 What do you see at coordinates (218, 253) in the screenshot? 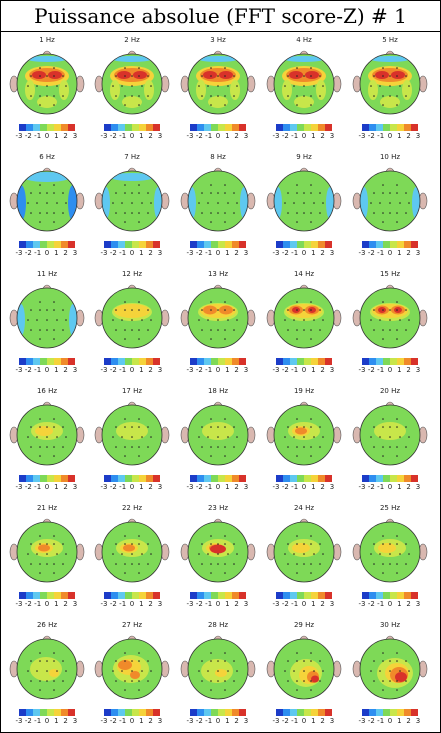
I see `colorbar-tick-label: 0` at bounding box center [218, 253].